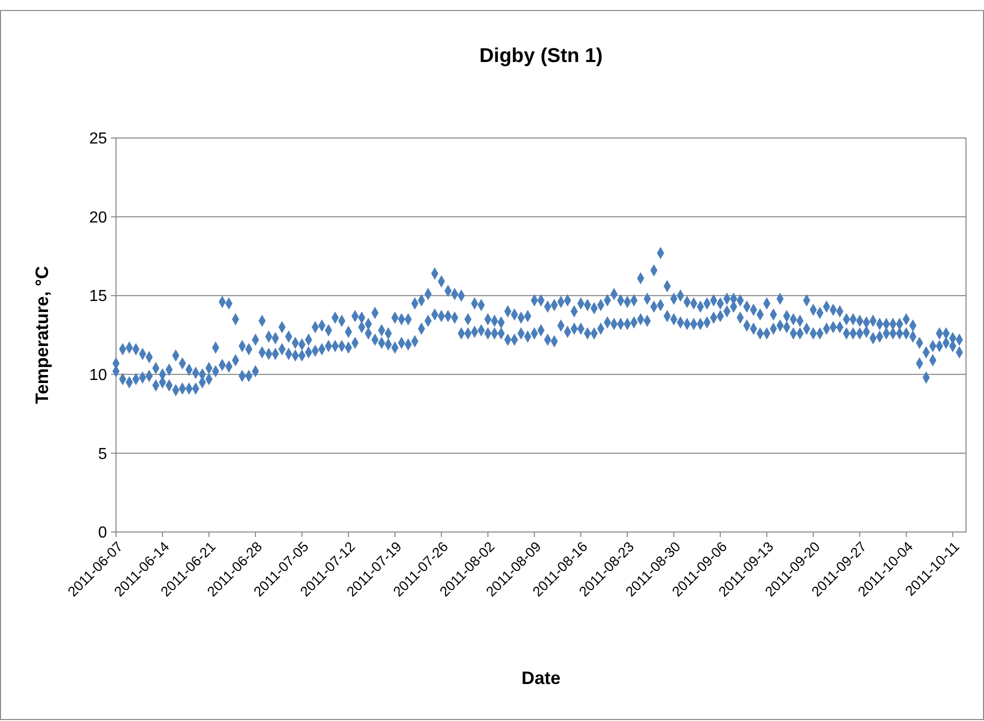 This screenshot has height=721, width=984. I want to click on y-tick-label: 10, so click(98, 375).